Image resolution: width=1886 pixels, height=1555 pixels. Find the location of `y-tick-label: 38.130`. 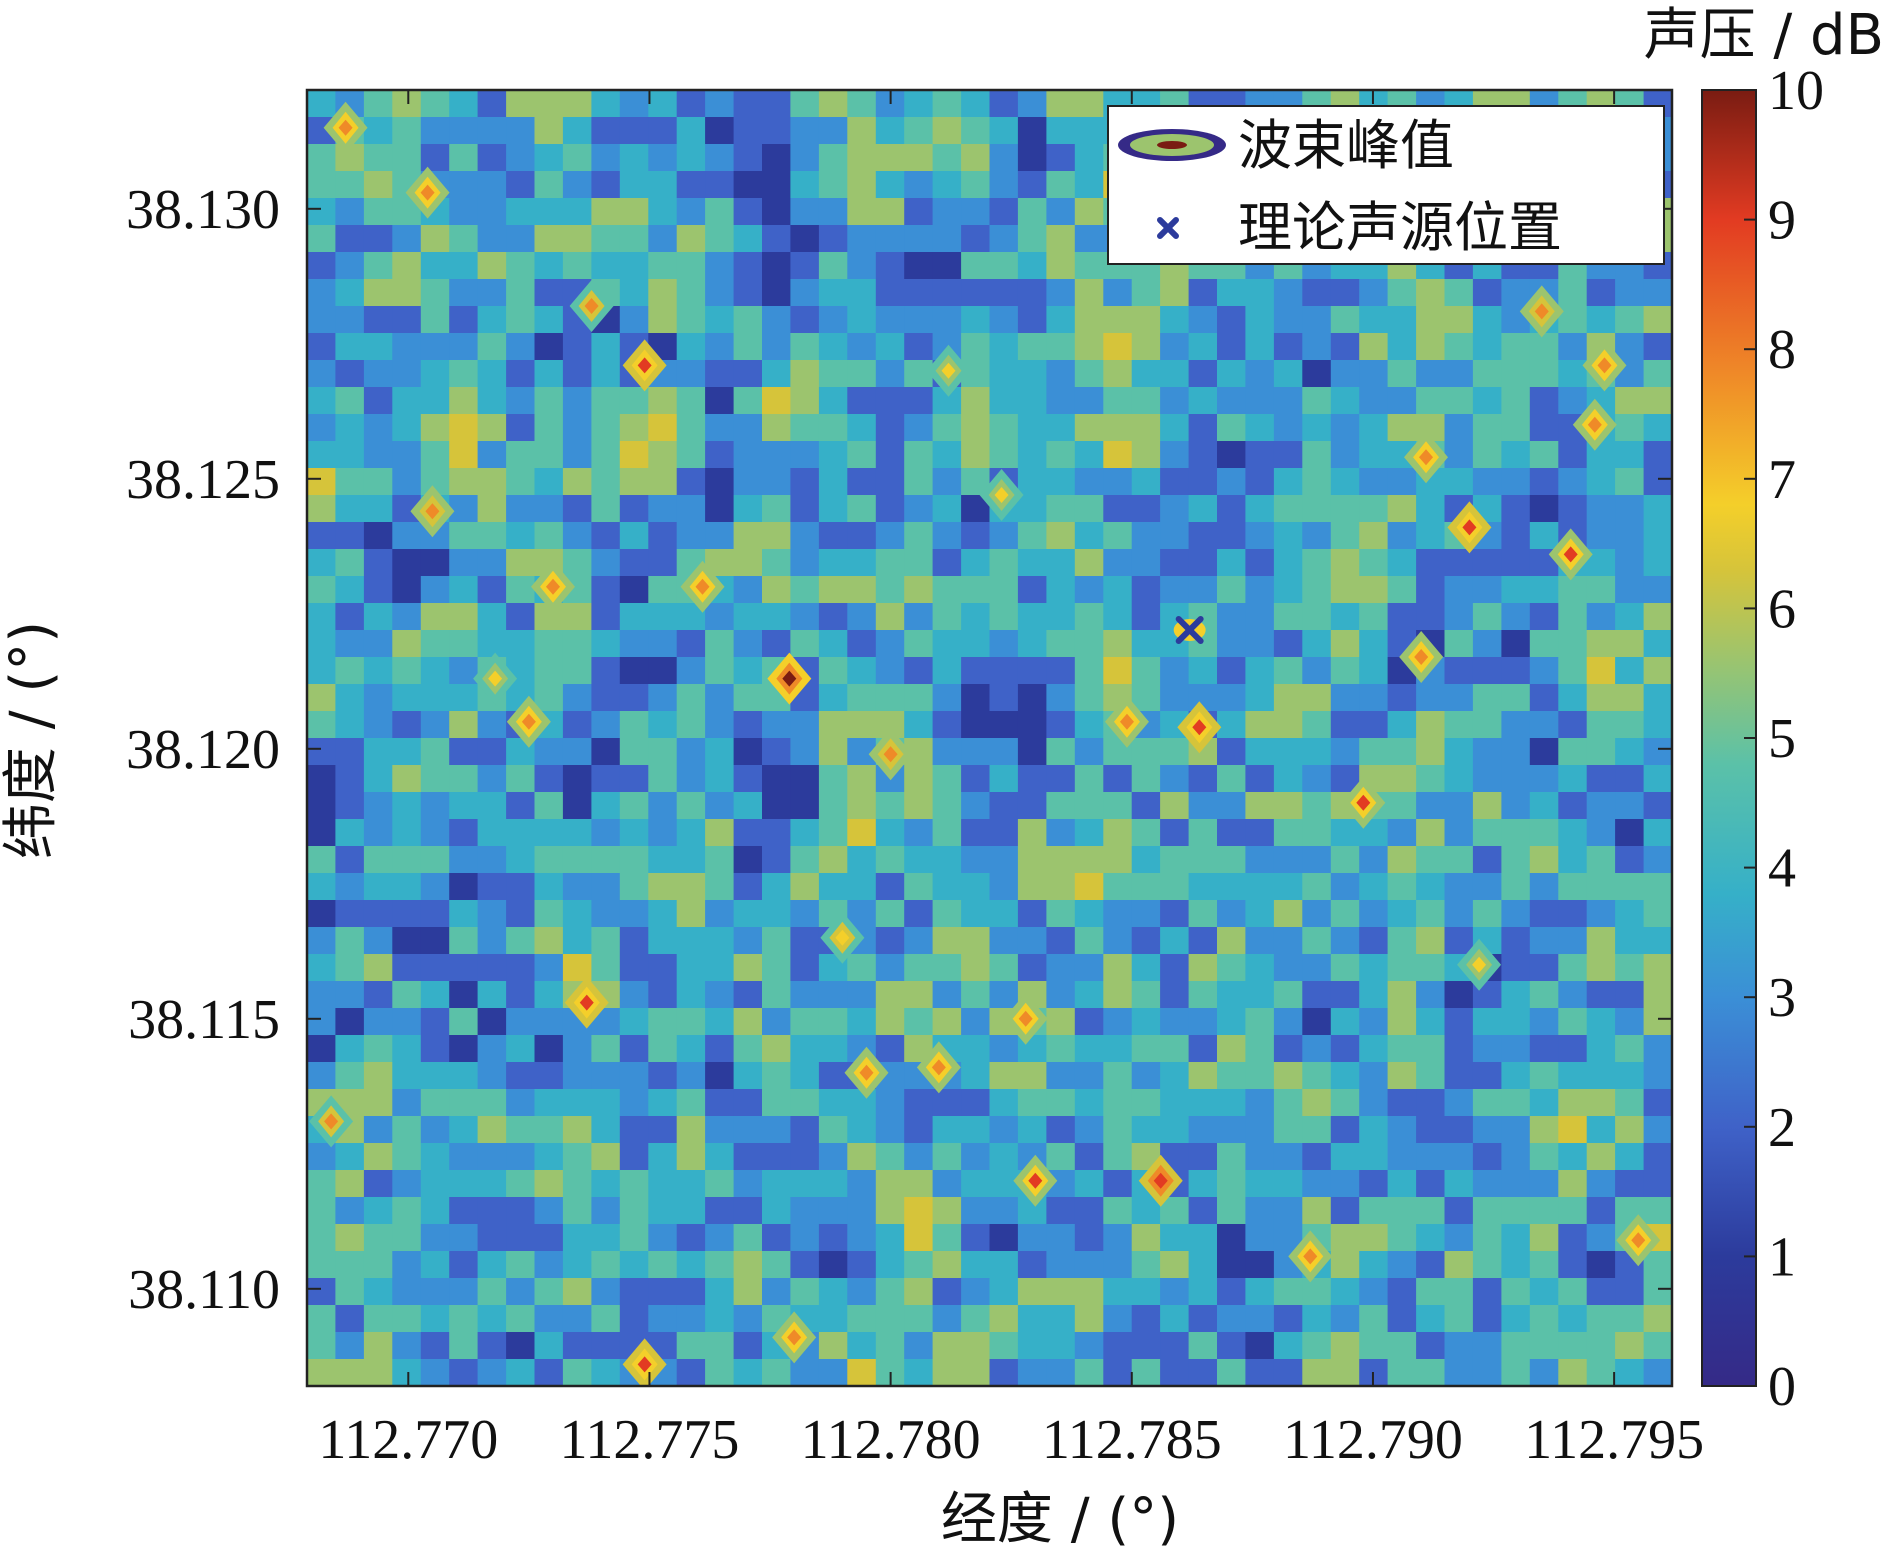

y-tick-label: 38.130 is located at coordinates (203, 210).